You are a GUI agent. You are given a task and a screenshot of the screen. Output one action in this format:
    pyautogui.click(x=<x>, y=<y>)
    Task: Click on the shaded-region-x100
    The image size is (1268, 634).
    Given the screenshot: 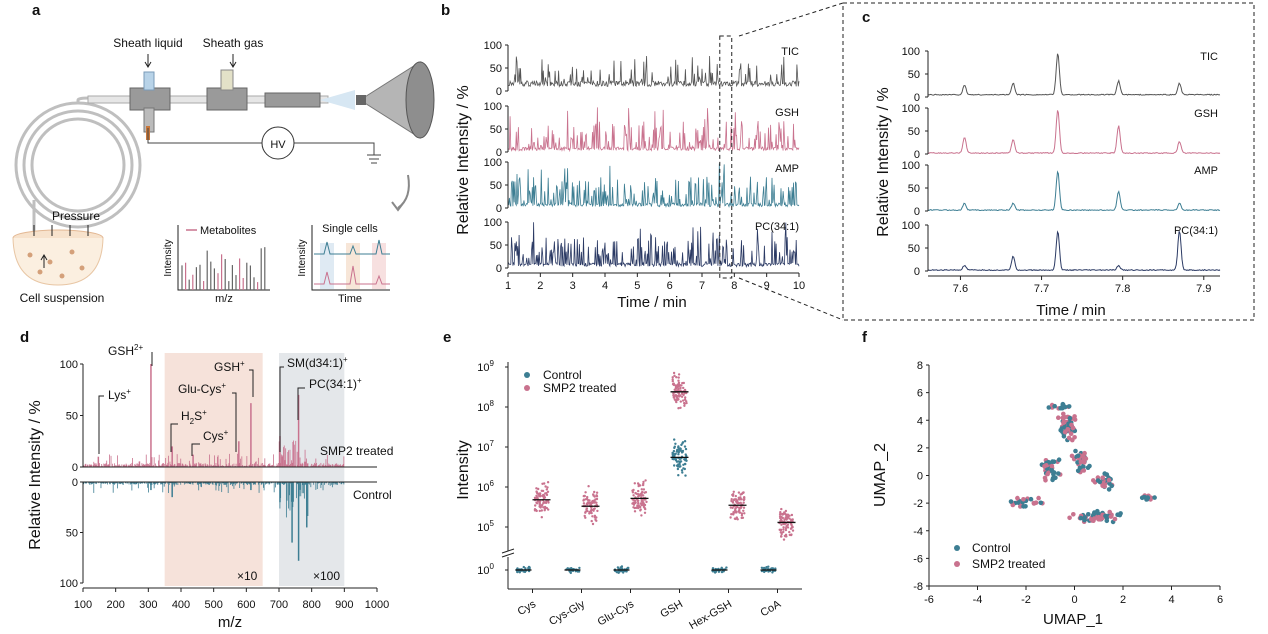 What is the action you would take?
    pyautogui.click(x=312, y=469)
    